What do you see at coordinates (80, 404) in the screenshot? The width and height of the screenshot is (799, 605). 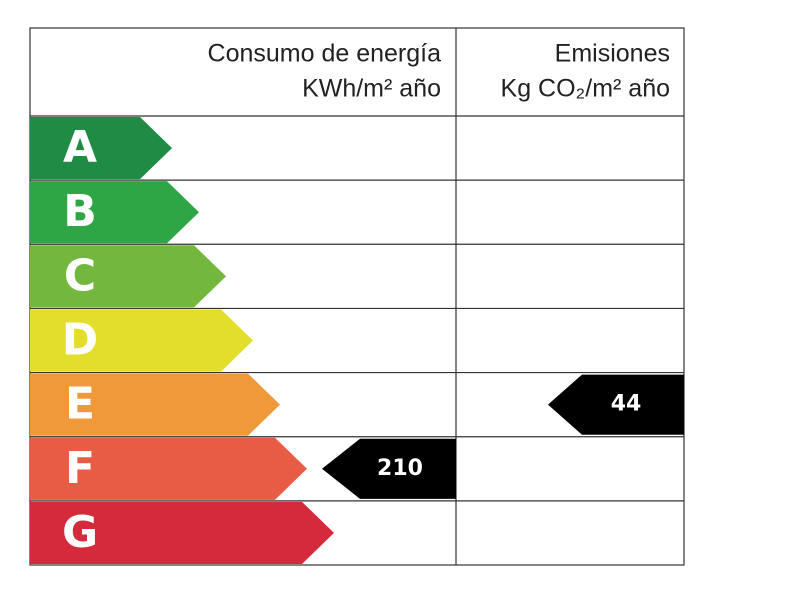 I see `rating-letter: E` at bounding box center [80, 404].